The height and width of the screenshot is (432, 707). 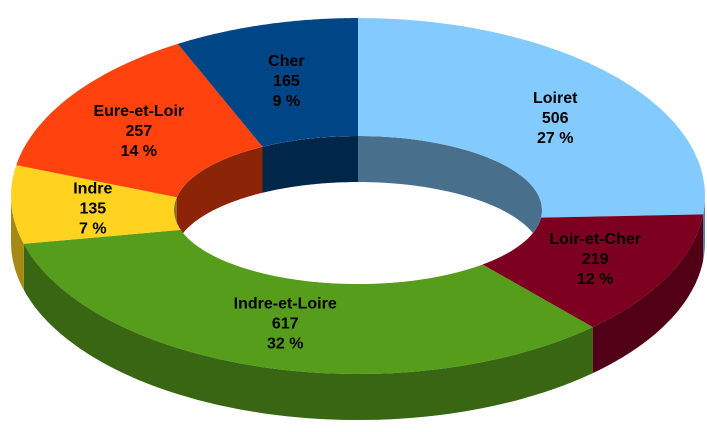 I want to click on data-label: 257, so click(x=138, y=131).